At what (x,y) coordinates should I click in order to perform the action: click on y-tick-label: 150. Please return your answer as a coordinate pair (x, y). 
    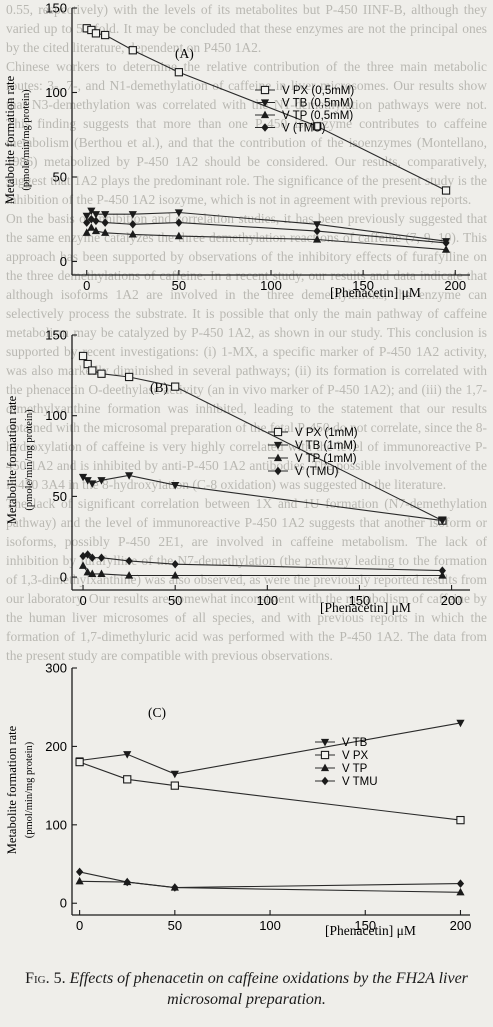
    Looking at the image, I should click on (56, 335).